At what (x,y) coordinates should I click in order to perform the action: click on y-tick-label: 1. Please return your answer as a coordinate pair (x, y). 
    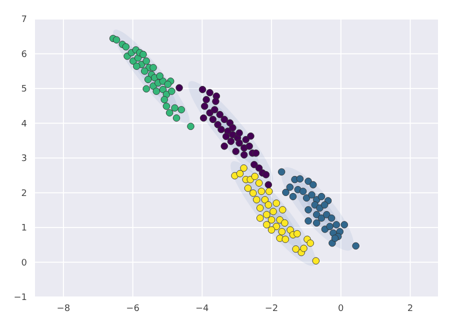
    Looking at the image, I should click on (24, 229).